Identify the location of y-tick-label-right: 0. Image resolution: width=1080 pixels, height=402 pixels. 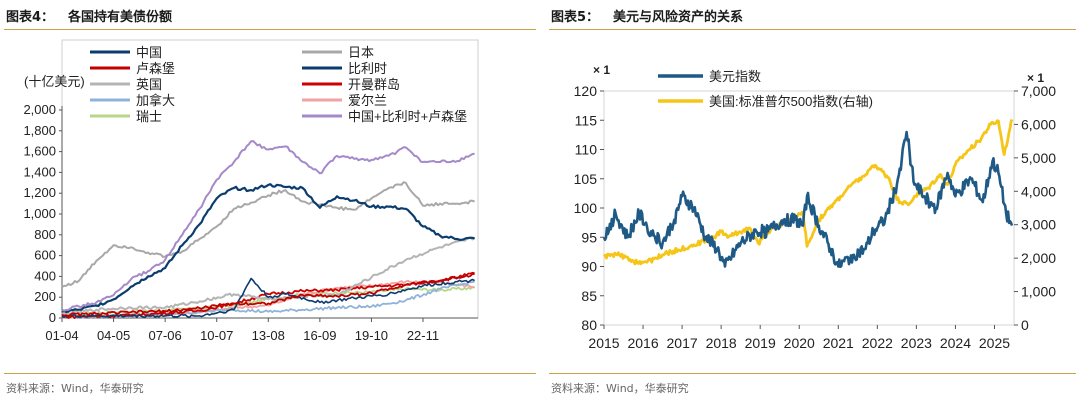
(1025, 325).